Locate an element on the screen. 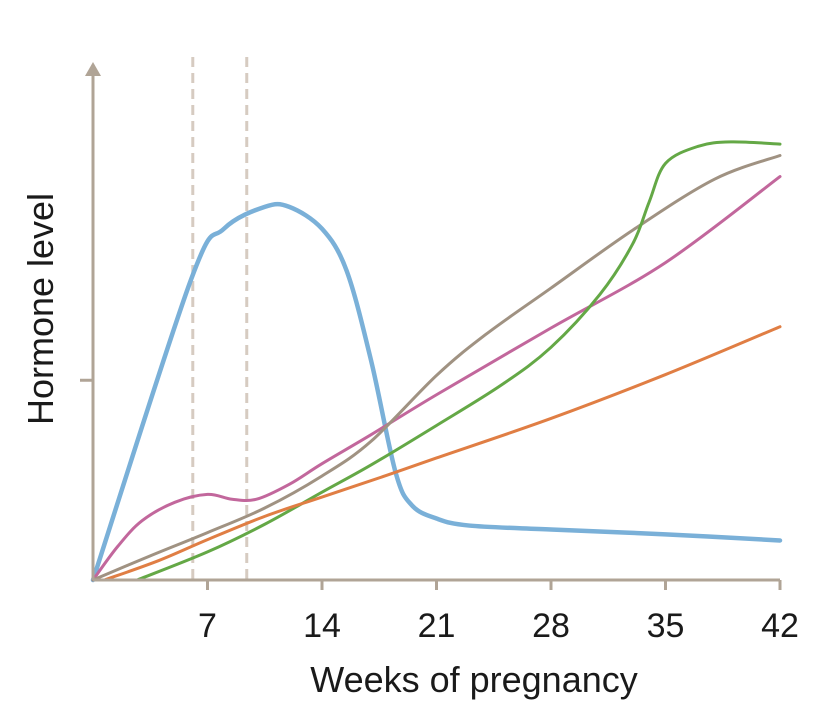 Image resolution: width=822 pixels, height=710 pixels. reference-lines is located at coordinates (220, 318).